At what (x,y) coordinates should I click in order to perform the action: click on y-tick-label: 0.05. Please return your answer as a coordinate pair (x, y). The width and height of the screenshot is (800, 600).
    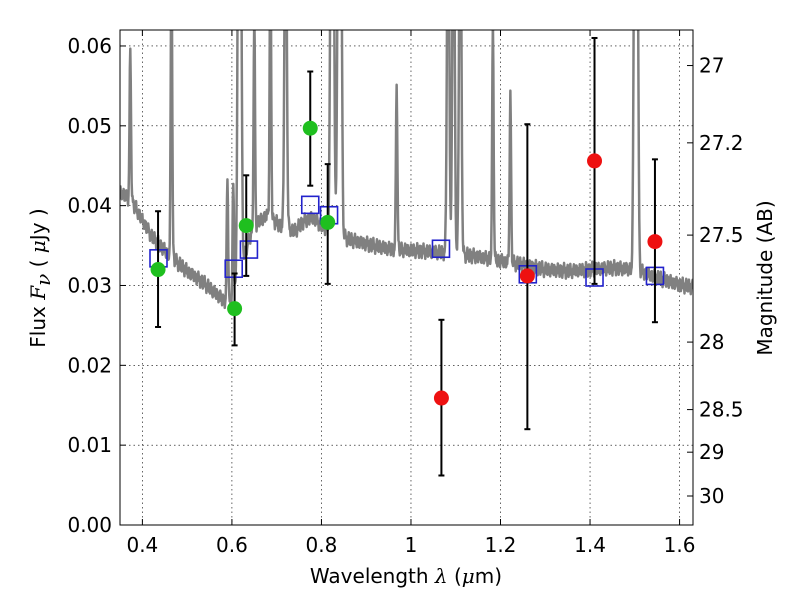
    Looking at the image, I should click on (89, 126).